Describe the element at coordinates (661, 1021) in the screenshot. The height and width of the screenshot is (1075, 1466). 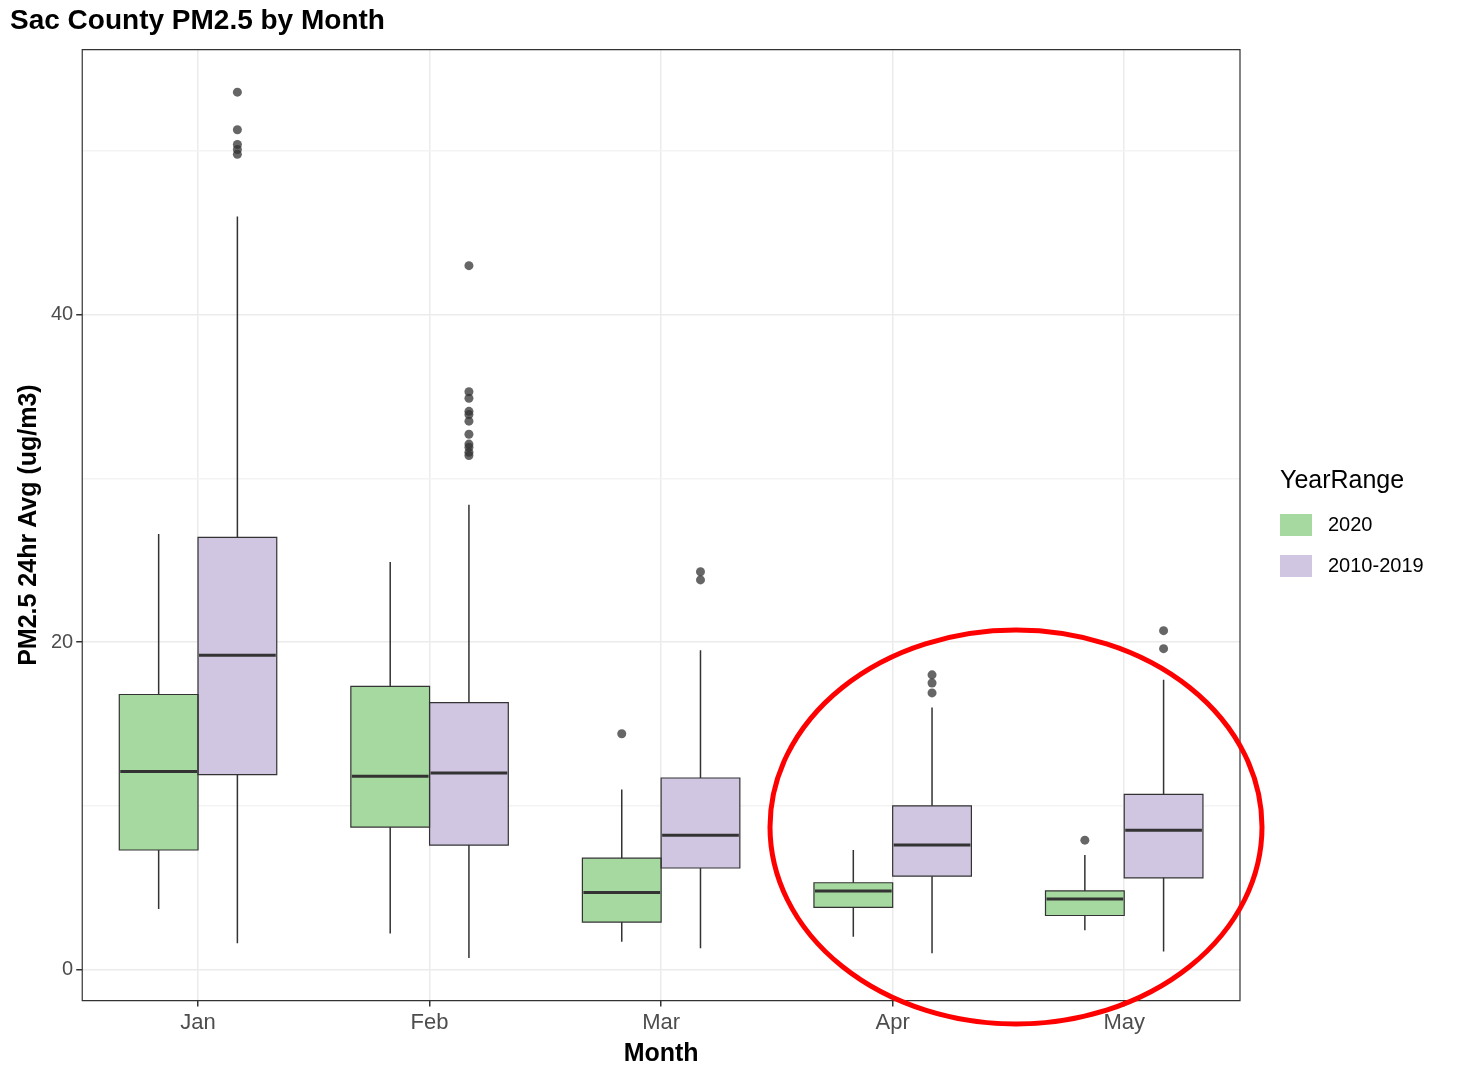
I see `x-tick-label: Mar` at that location.